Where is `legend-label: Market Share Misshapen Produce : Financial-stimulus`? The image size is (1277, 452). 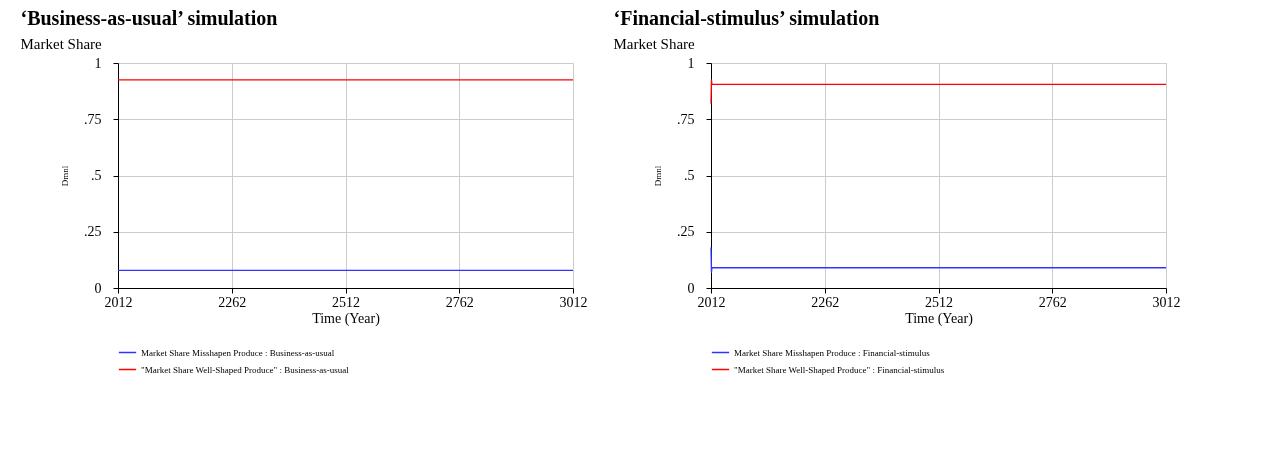
legend-label: Market Share Misshapen Produce : Financial-stimulus is located at coordinates (832, 352).